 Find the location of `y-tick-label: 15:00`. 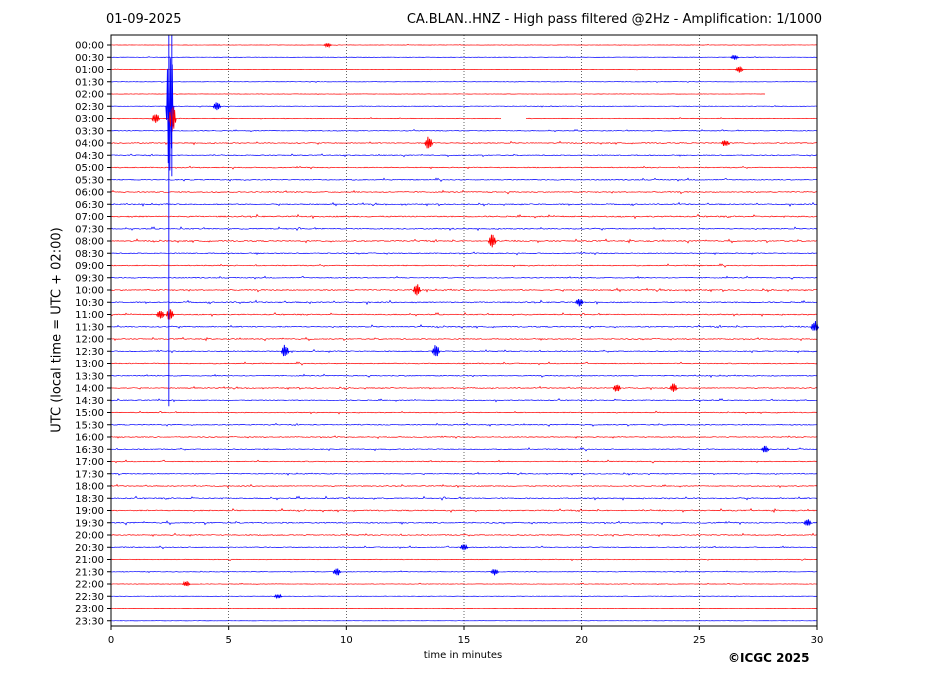

y-tick-label: 15:00 is located at coordinates (89, 413).